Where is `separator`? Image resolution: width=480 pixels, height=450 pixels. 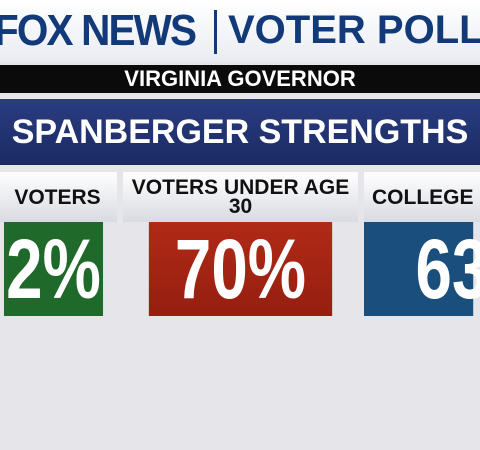
separator is located at coordinates (215, 32).